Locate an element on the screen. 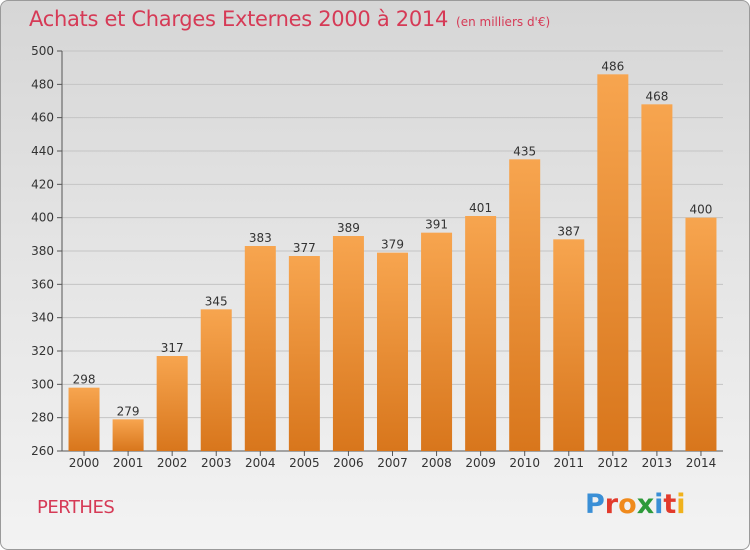 This screenshot has width=750, height=550. y-tick-label: 500 is located at coordinates (42, 51).